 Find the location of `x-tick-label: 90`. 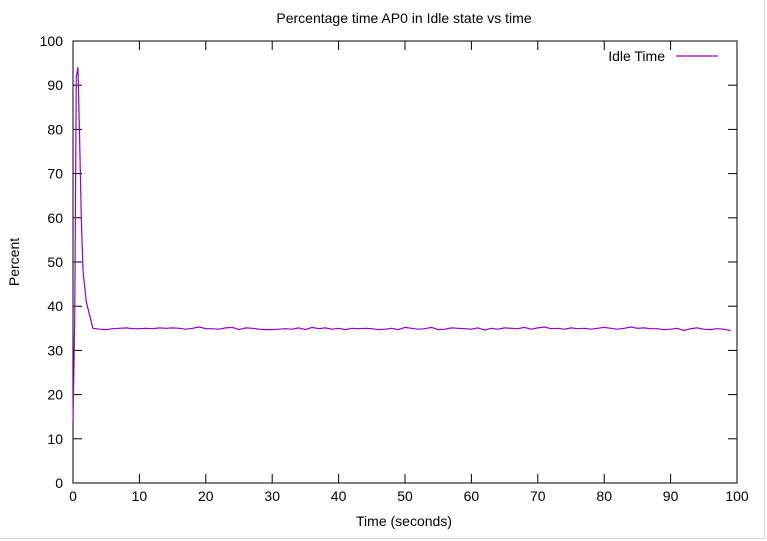

x-tick-label: 90 is located at coordinates (671, 496).